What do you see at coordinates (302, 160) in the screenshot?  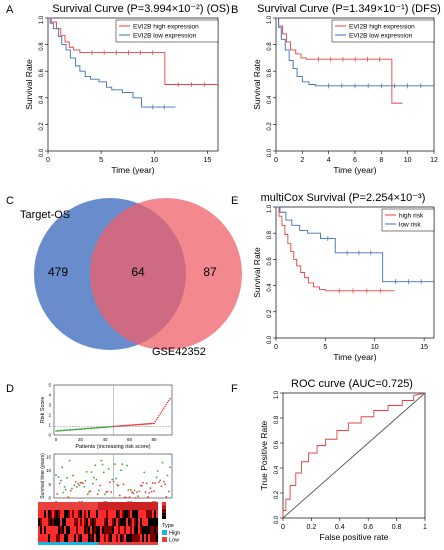 I see `x-tick-label: 2` at bounding box center [302, 160].